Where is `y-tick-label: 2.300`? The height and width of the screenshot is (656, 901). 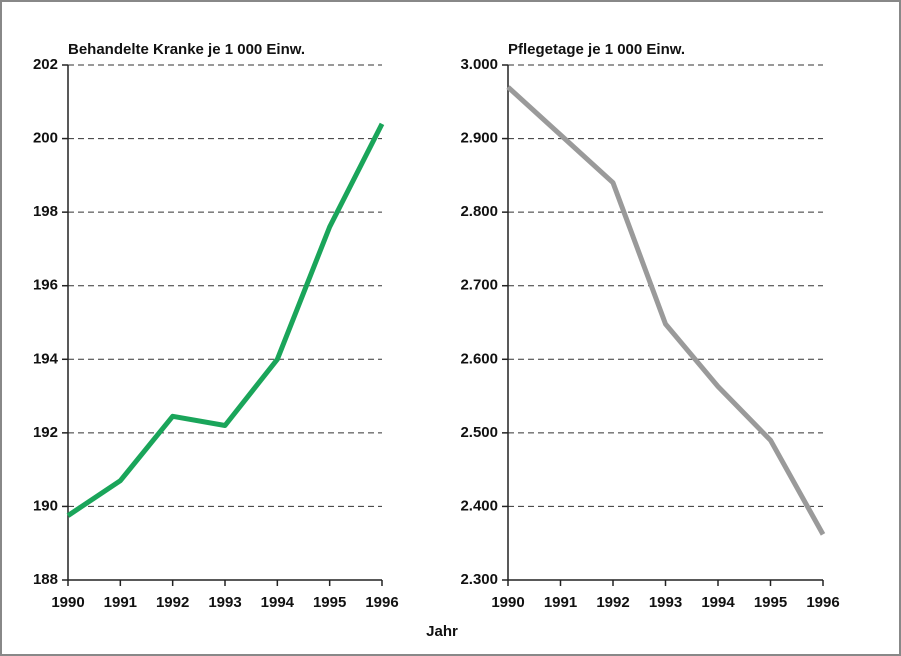
y-tick-label: 2.300 is located at coordinates (479, 579).